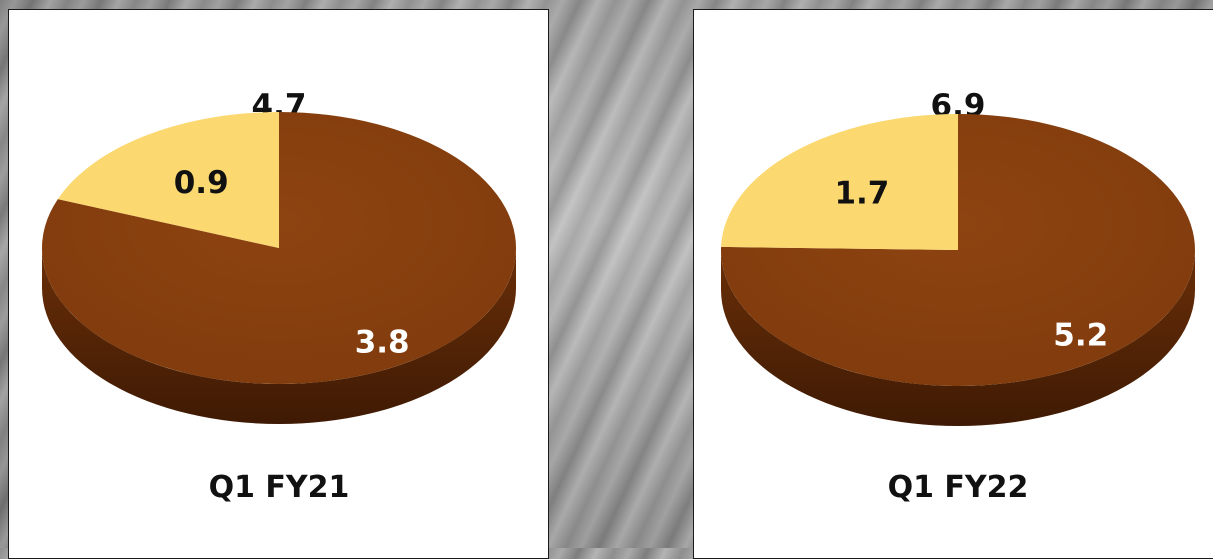 Image resolution: width=1213 pixels, height=559 pixels. What do you see at coordinates (382, 343) in the screenshot?
I see `slice-value-label: 3.8` at bounding box center [382, 343].